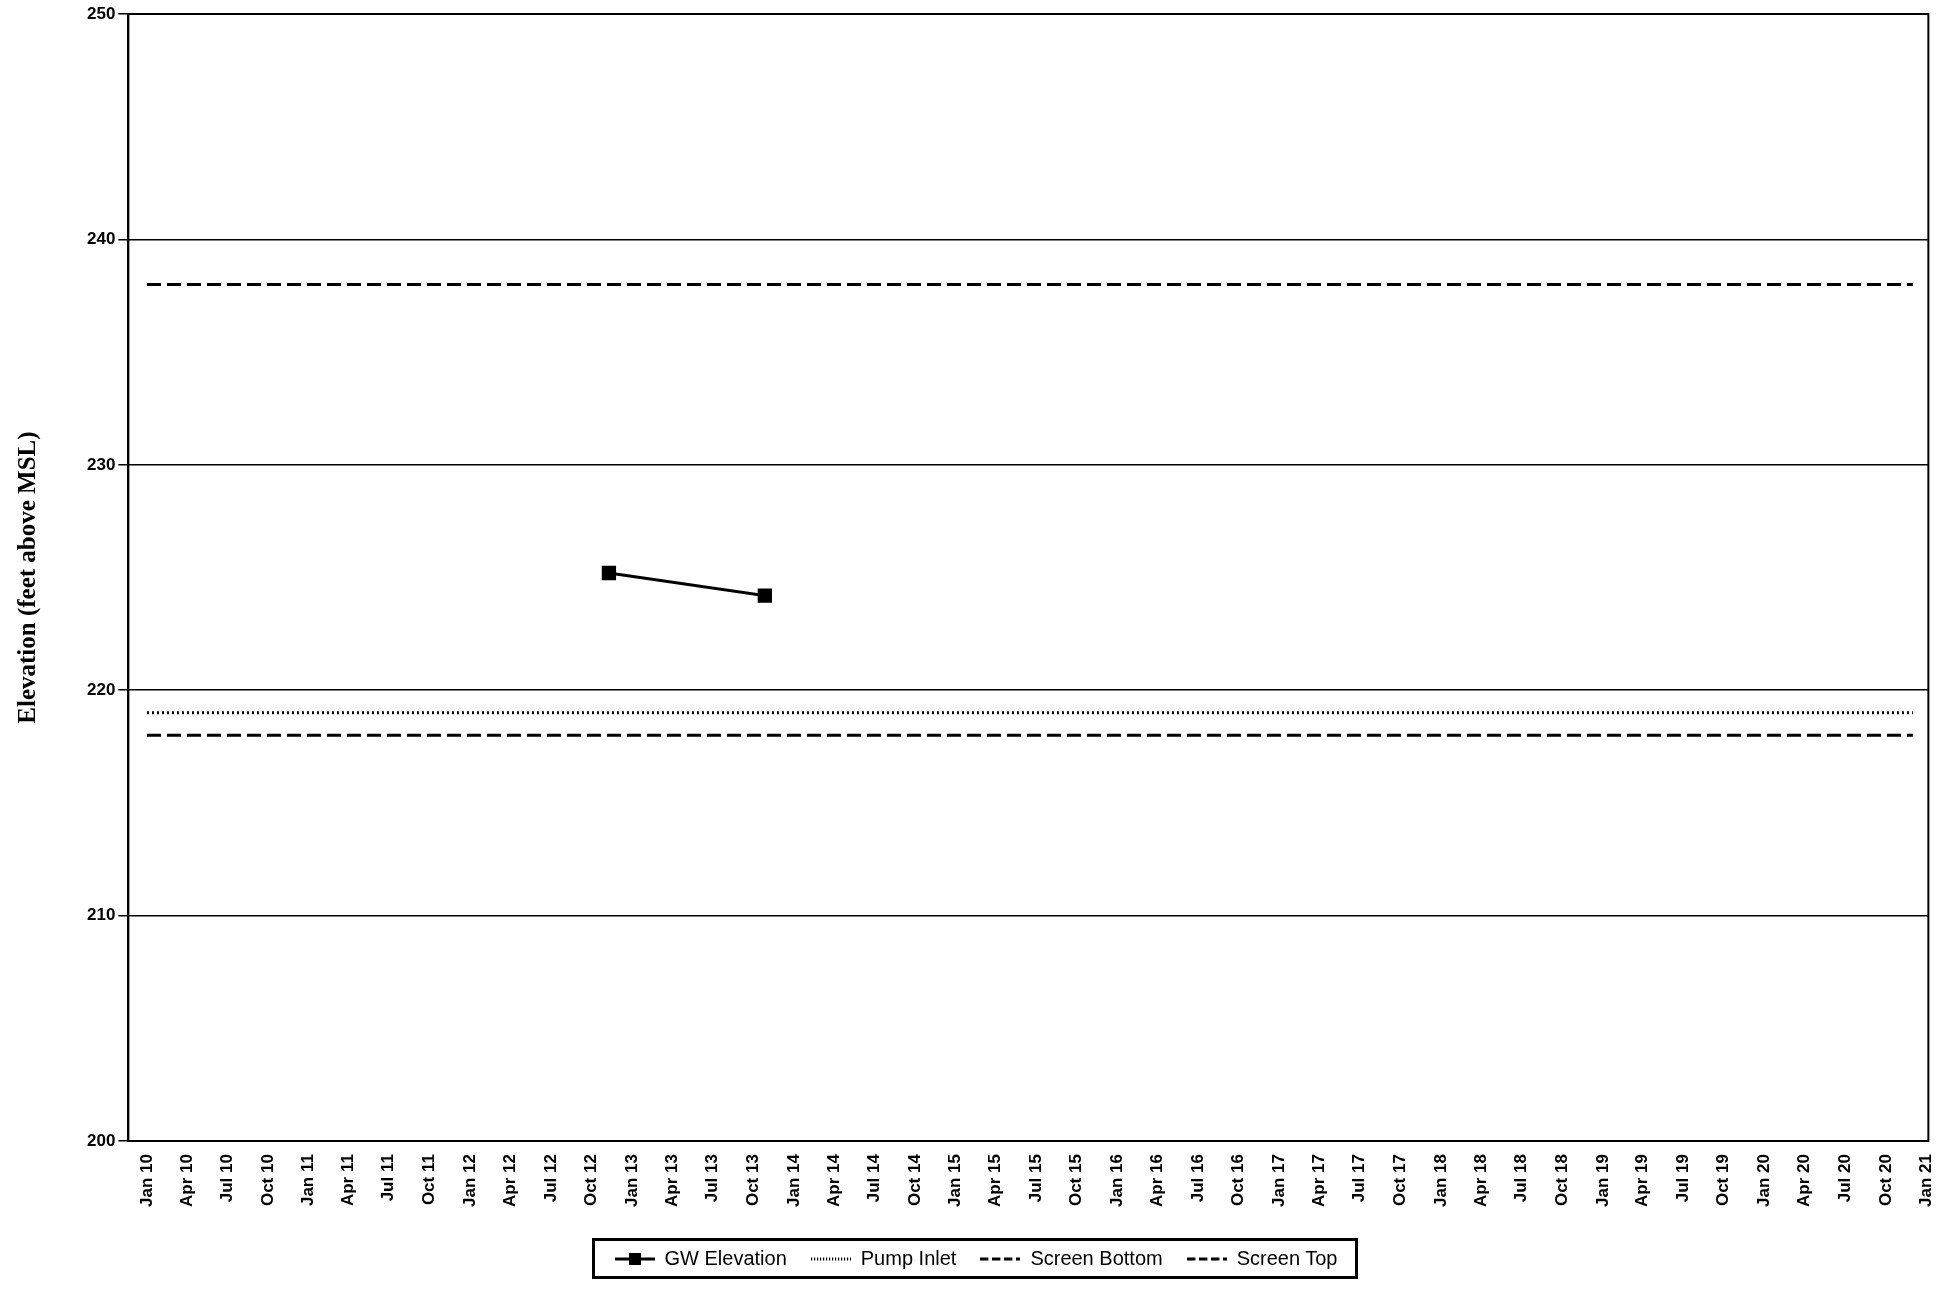 This screenshot has width=1950, height=1305. Describe the element at coordinates (101, 239) in the screenshot. I see `y-tick-label: 240` at that location.